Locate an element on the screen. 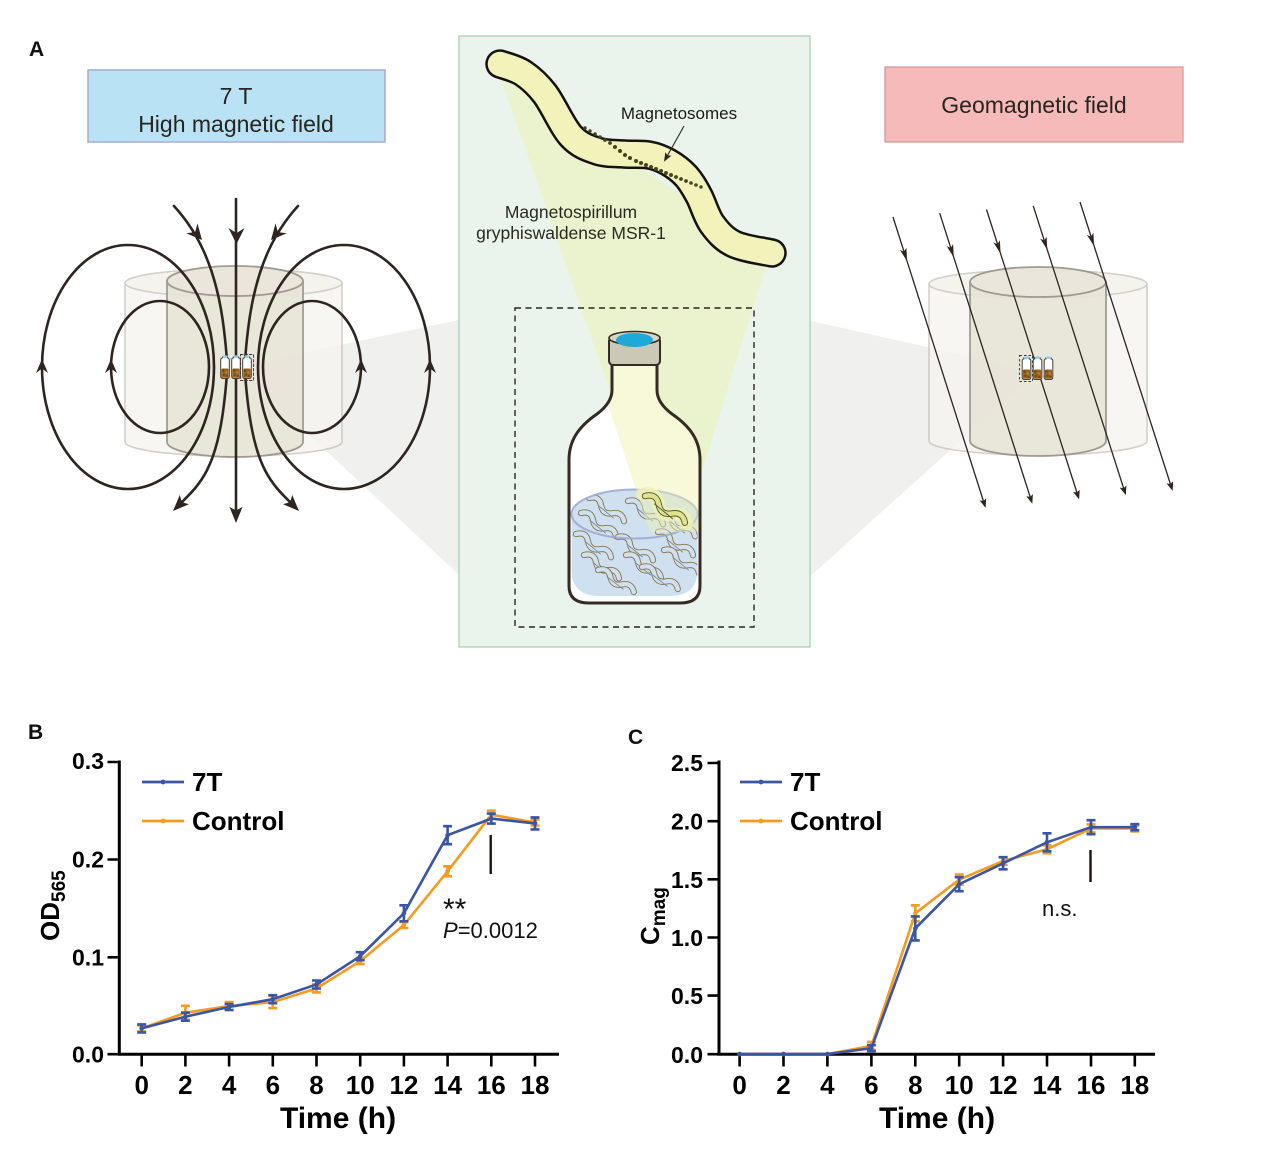 The height and width of the screenshot is (1154, 1268). svg-text: Cmag is located at coordinates (652, 916).